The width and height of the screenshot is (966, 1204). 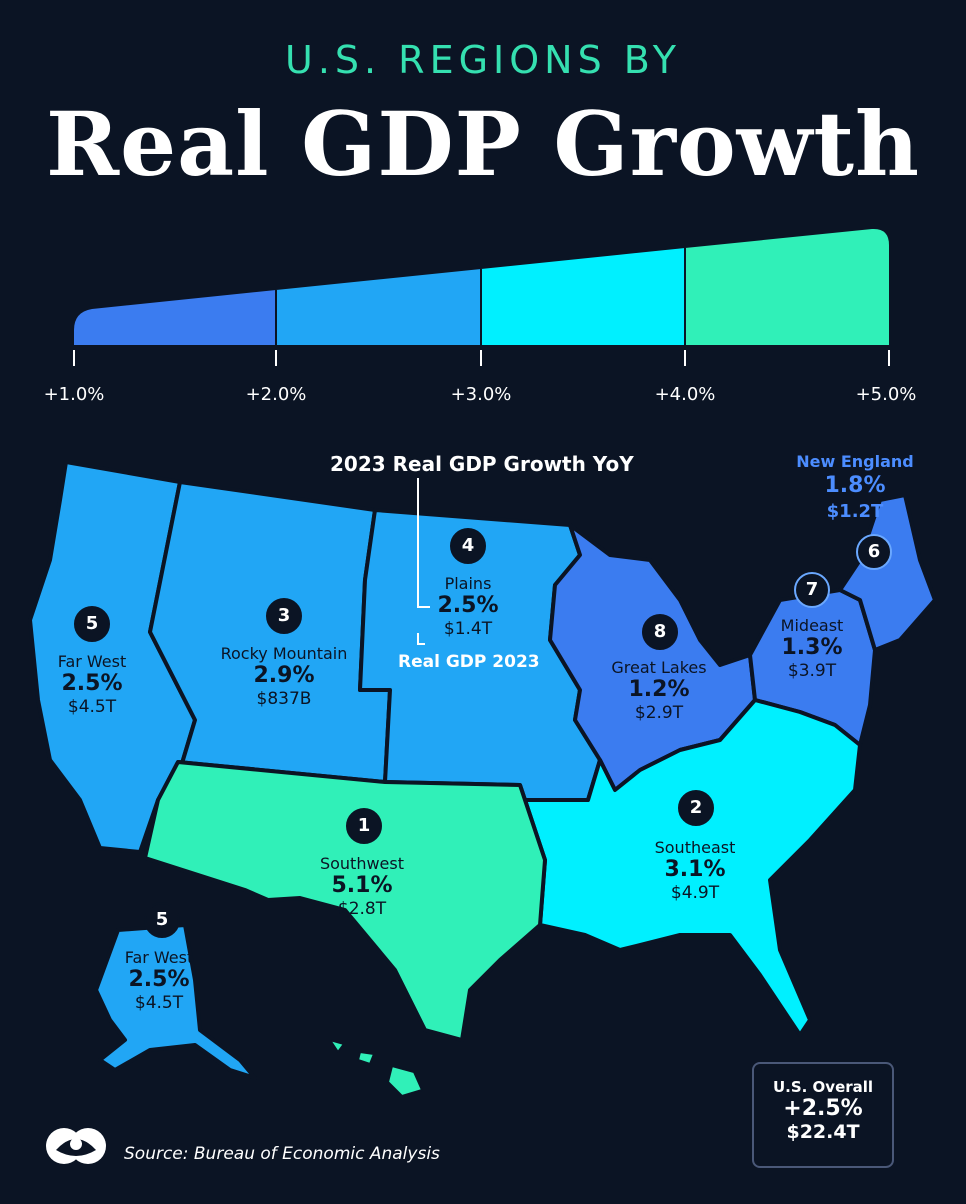 I want to click on label-southeast: Southeast 3.1% $4.9T, so click(x=695, y=870).